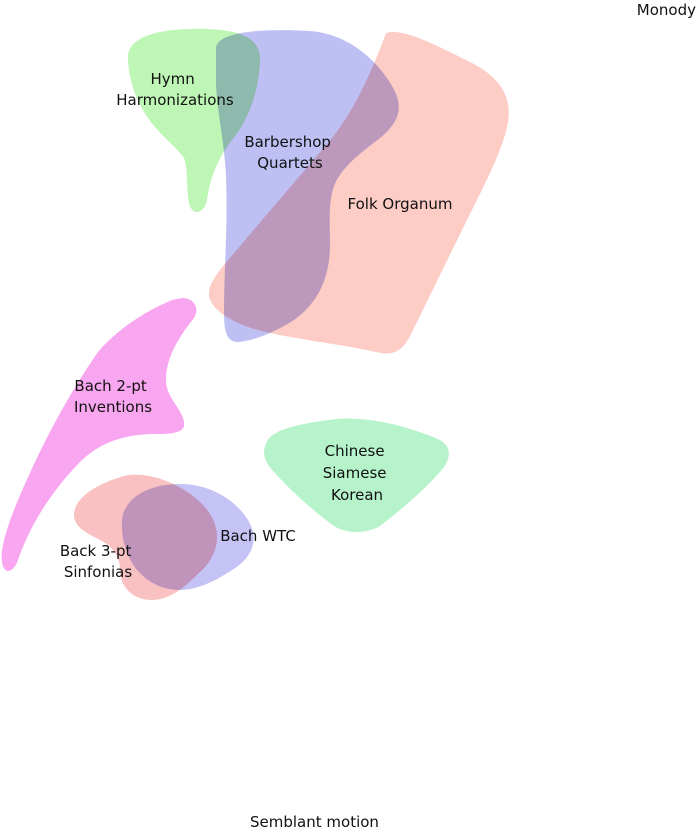 The height and width of the screenshot is (834, 700). I want to click on region-bach-2pt-inventions, so click(99, 434).